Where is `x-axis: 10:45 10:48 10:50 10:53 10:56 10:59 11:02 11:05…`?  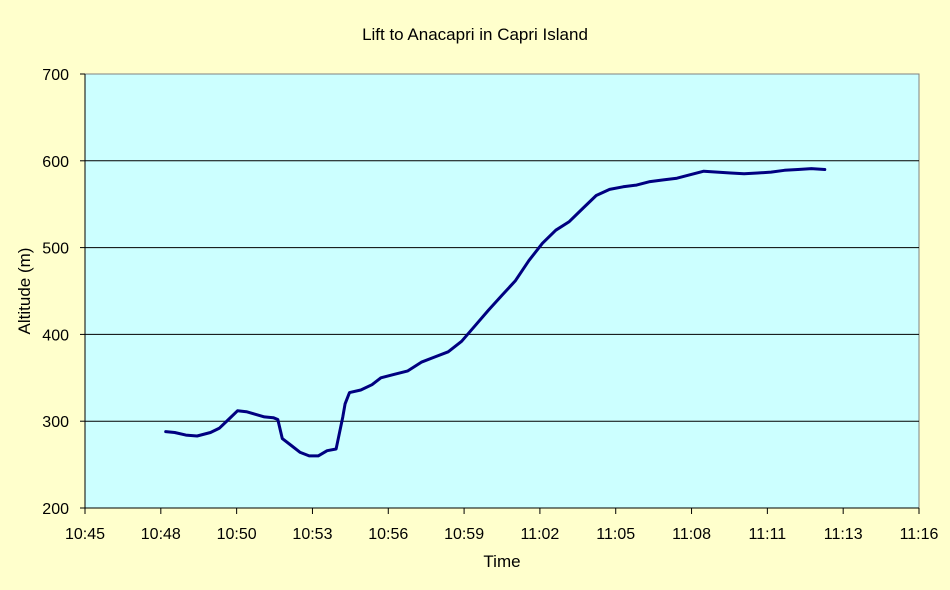 x-axis: 10:45 10:48 10:50 10:53 10:56 10:59 11:02 11:05… is located at coordinates (502, 525).